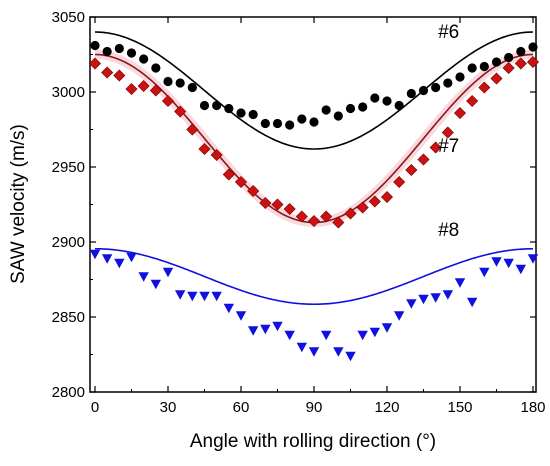  What do you see at coordinates (68, 392) in the screenshot?
I see `y-tick-label: 2800` at bounding box center [68, 392].